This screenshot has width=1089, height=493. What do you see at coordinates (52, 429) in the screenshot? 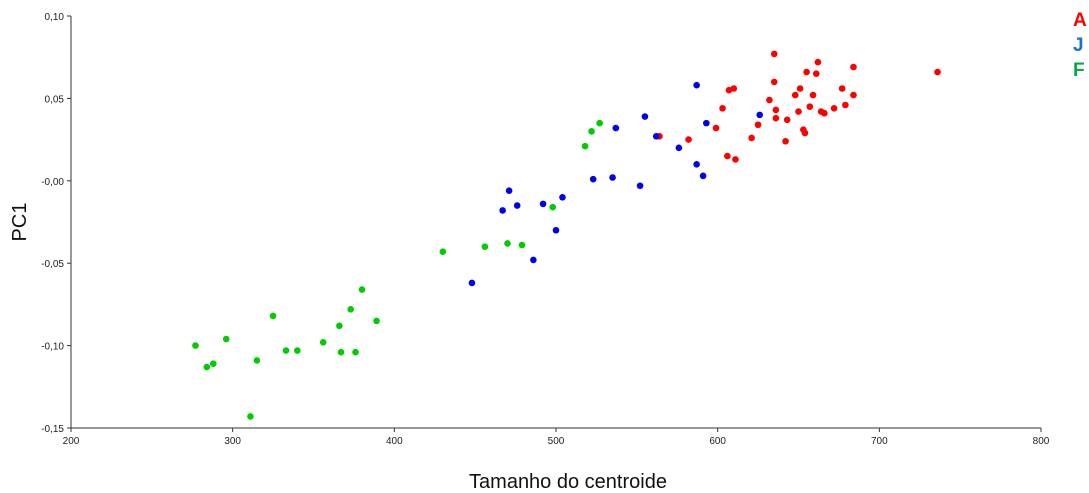
I see `y-tick-label: -0,15` at bounding box center [52, 429].